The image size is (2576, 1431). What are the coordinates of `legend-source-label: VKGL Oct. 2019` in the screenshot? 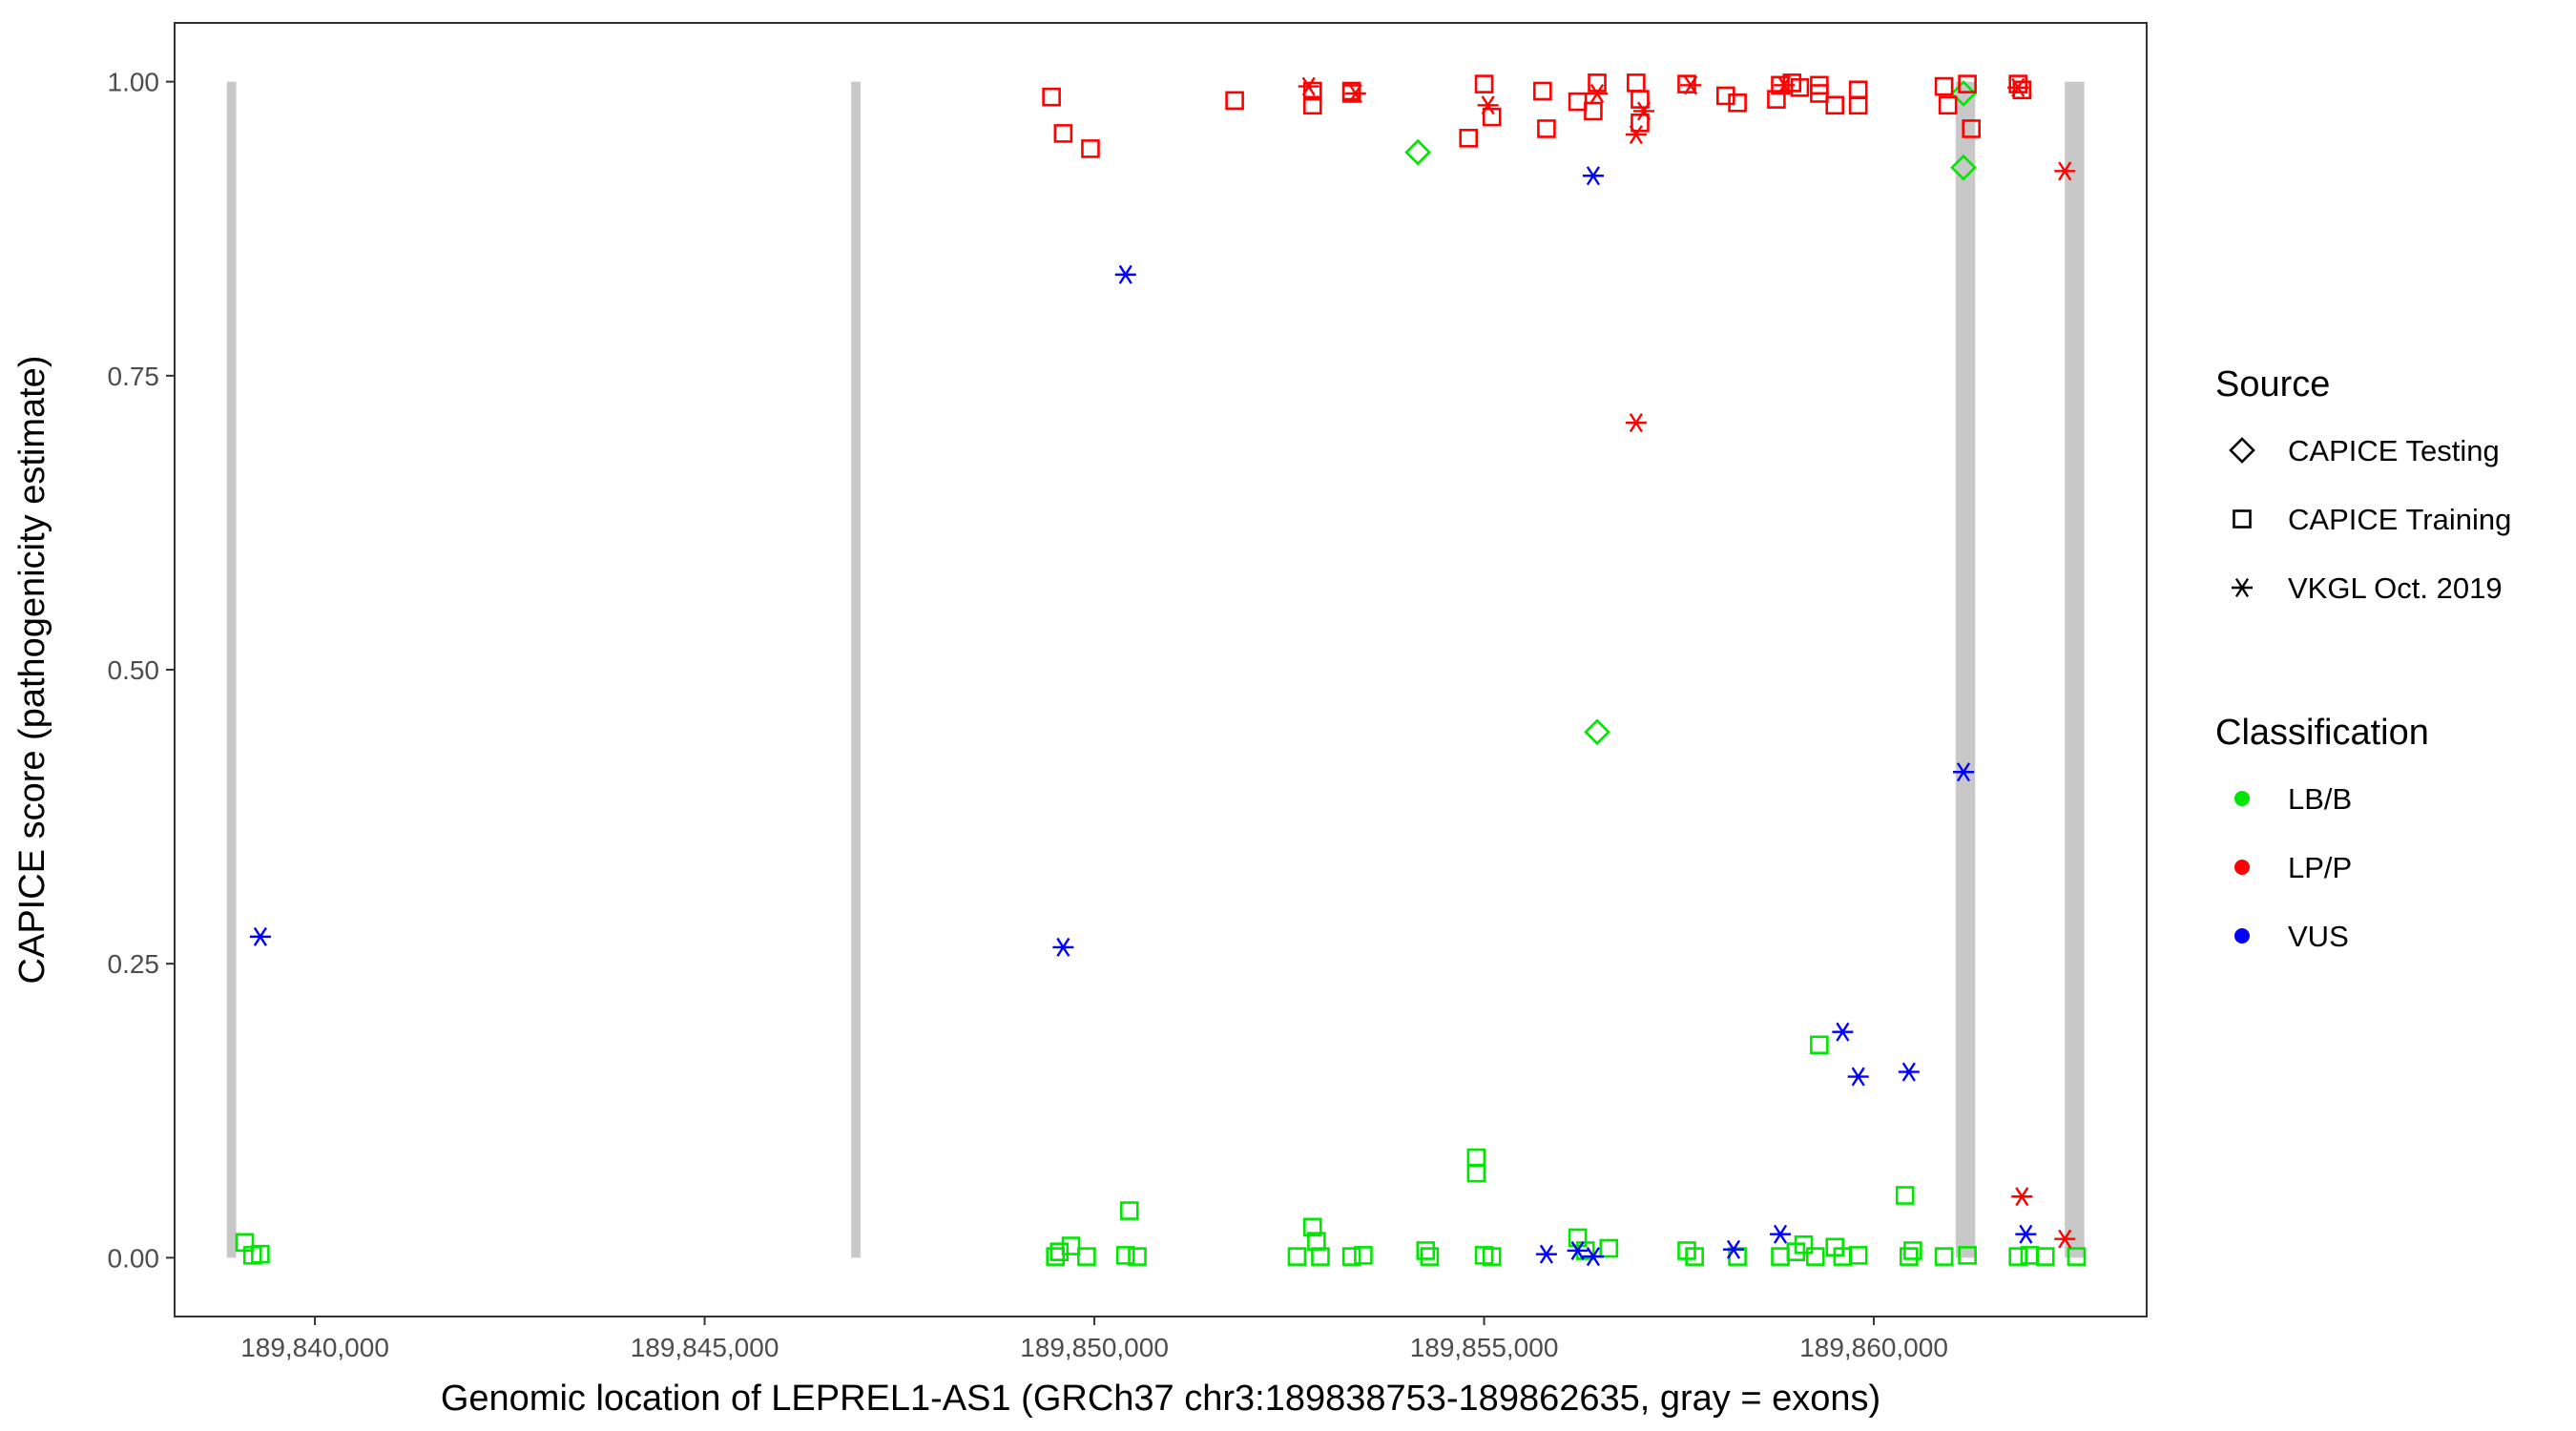 It's located at (2395, 588).